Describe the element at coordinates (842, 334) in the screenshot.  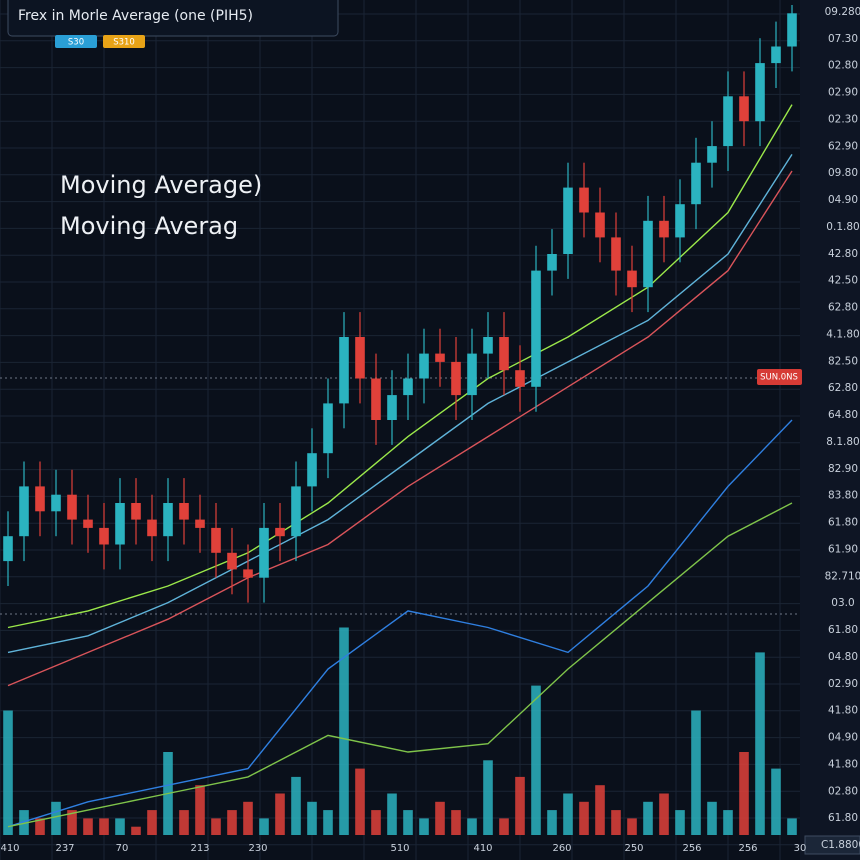
I see `y-tick-label: 4.1.80` at that location.